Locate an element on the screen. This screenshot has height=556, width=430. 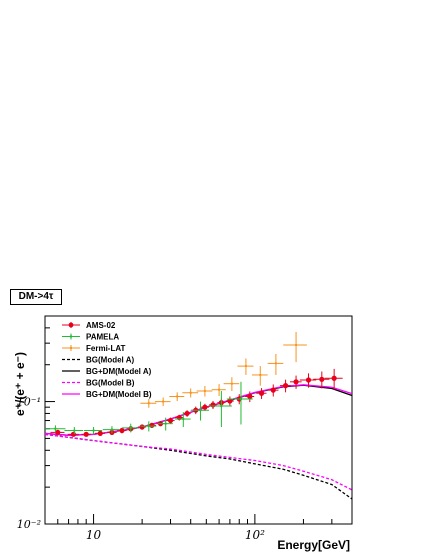
legend-entry: BG+DM(Model B) is located at coordinates (107, 394).